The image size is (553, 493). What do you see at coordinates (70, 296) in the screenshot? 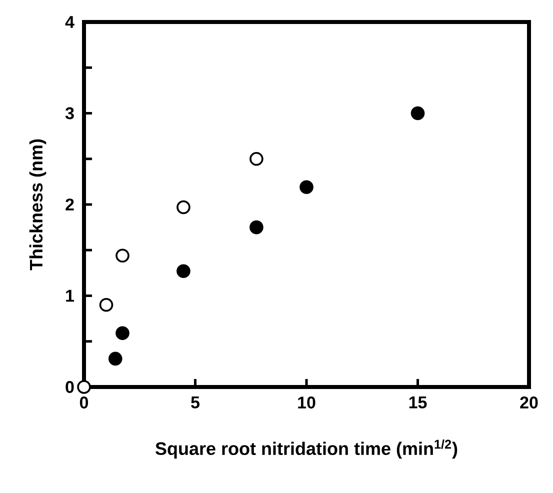
I see `y-tick-label: 1` at bounding box center [70, 296].